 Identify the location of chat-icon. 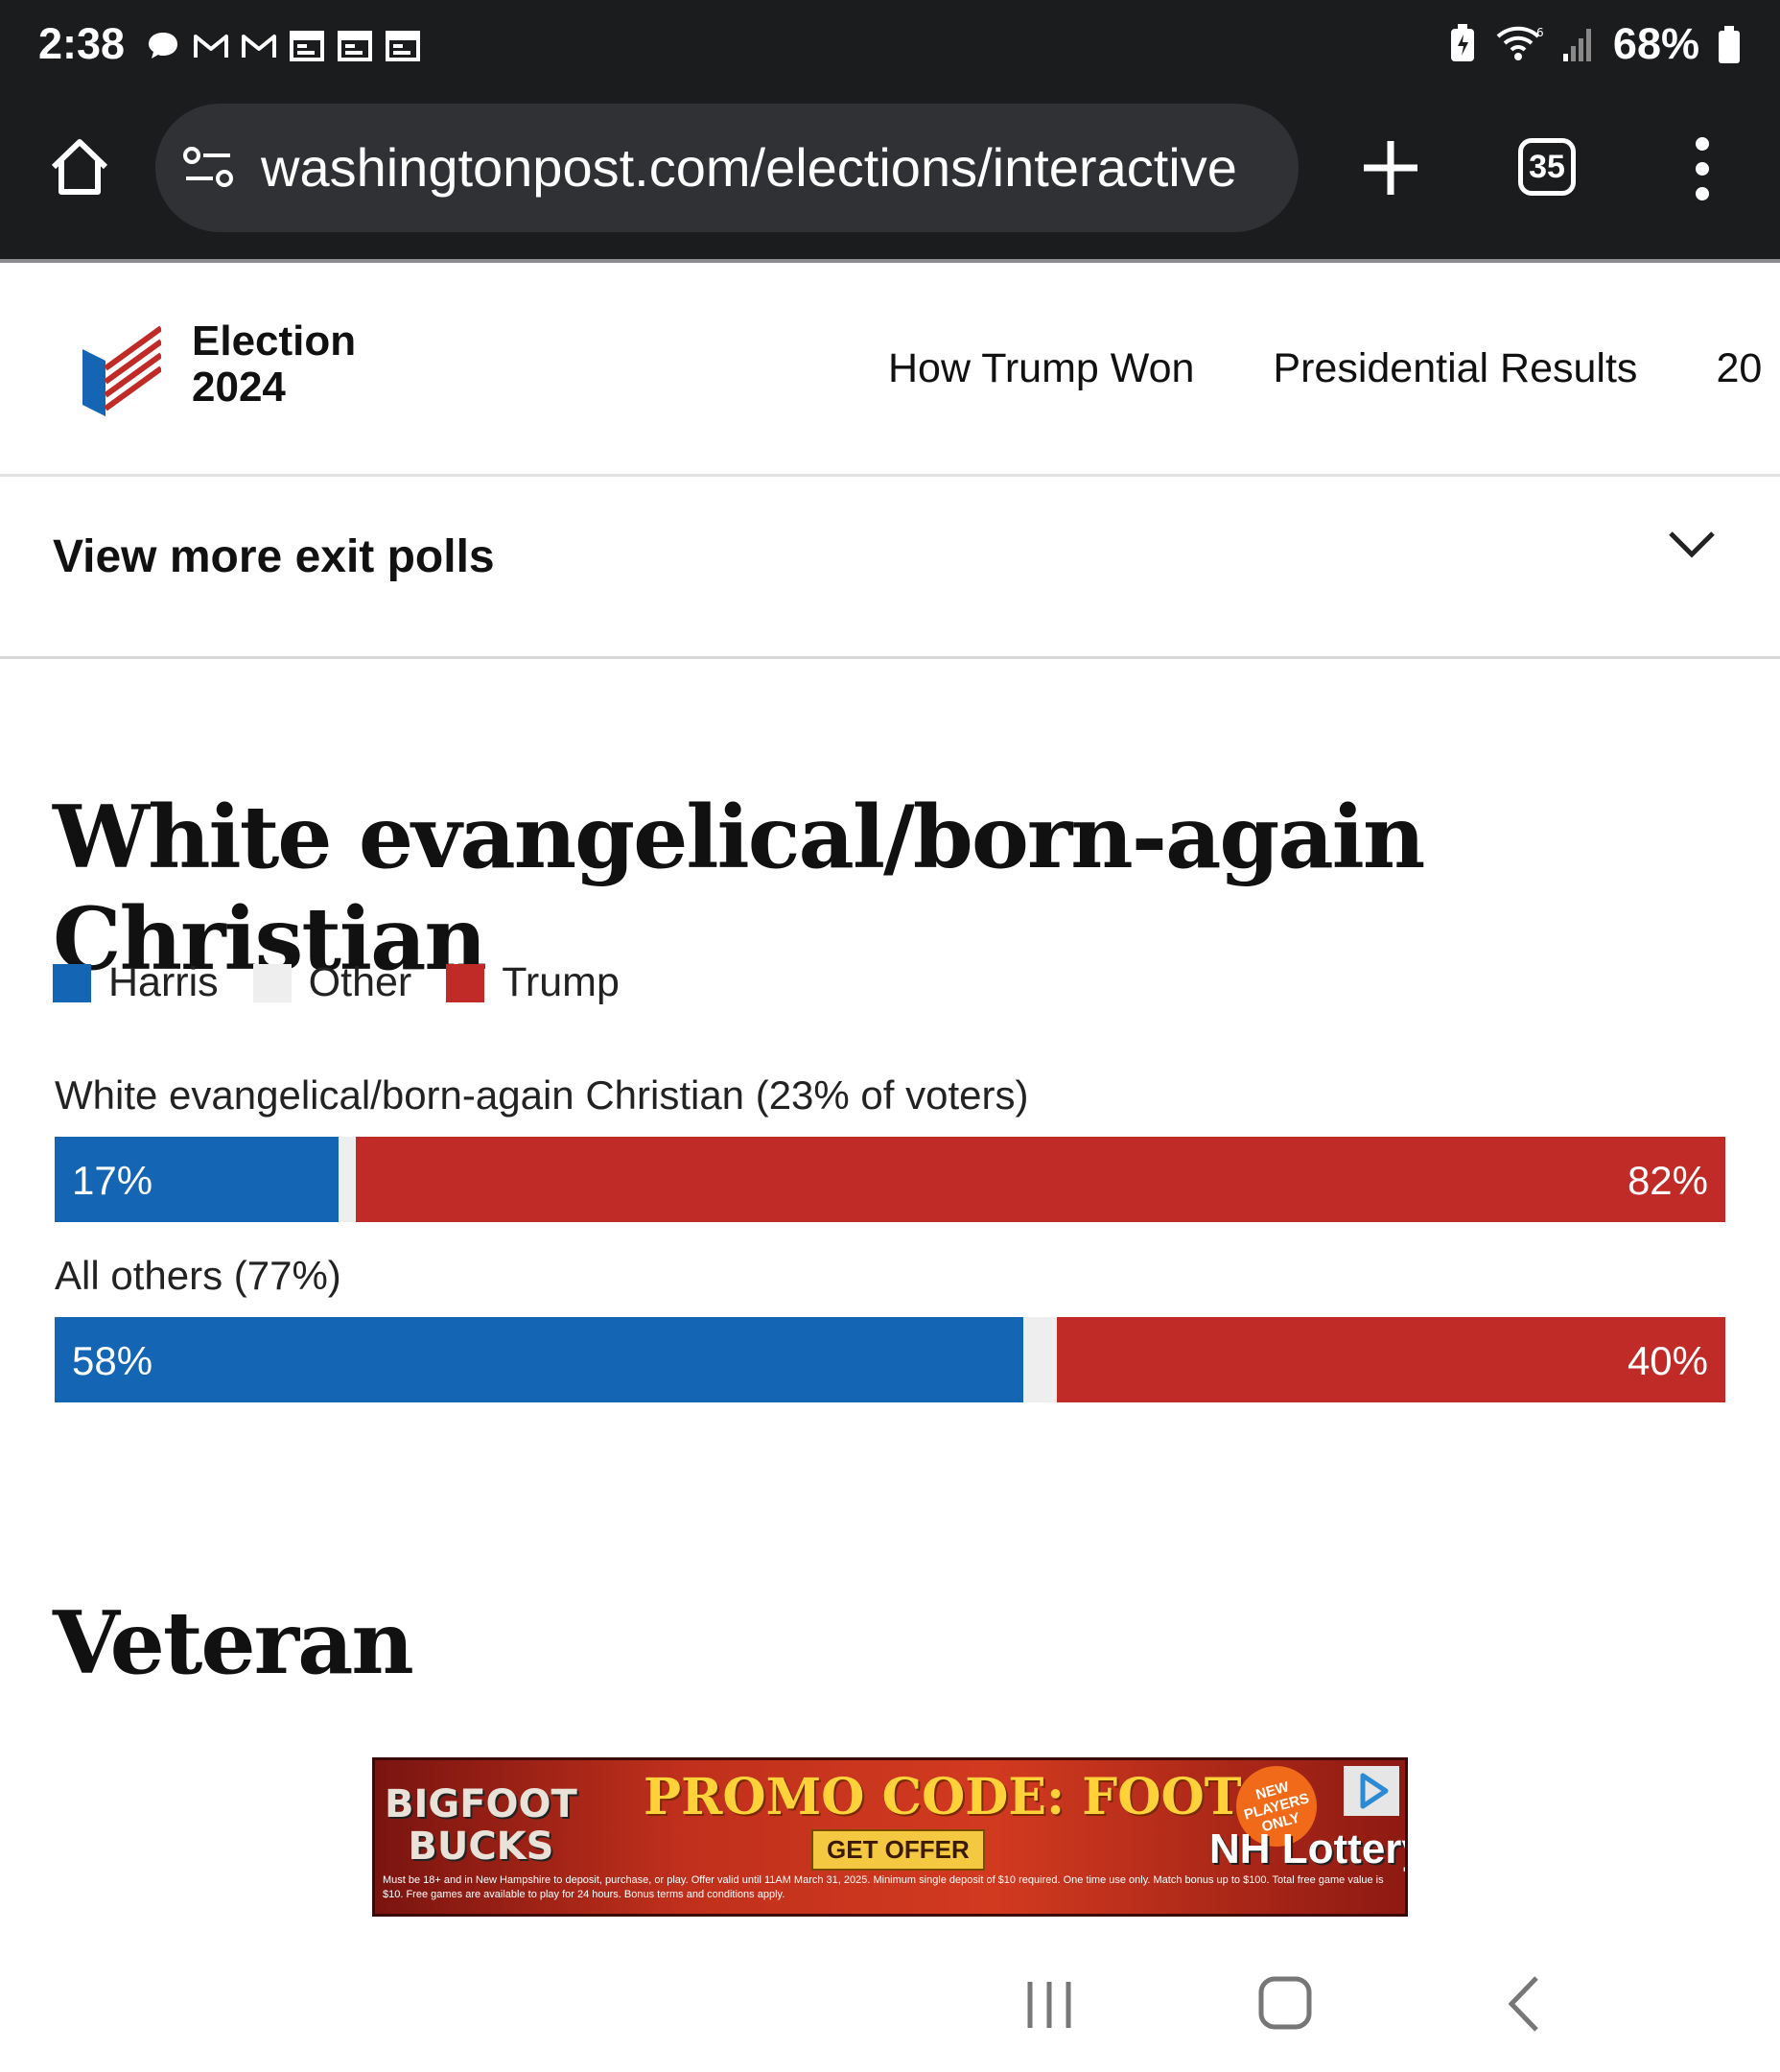
(163, 46).